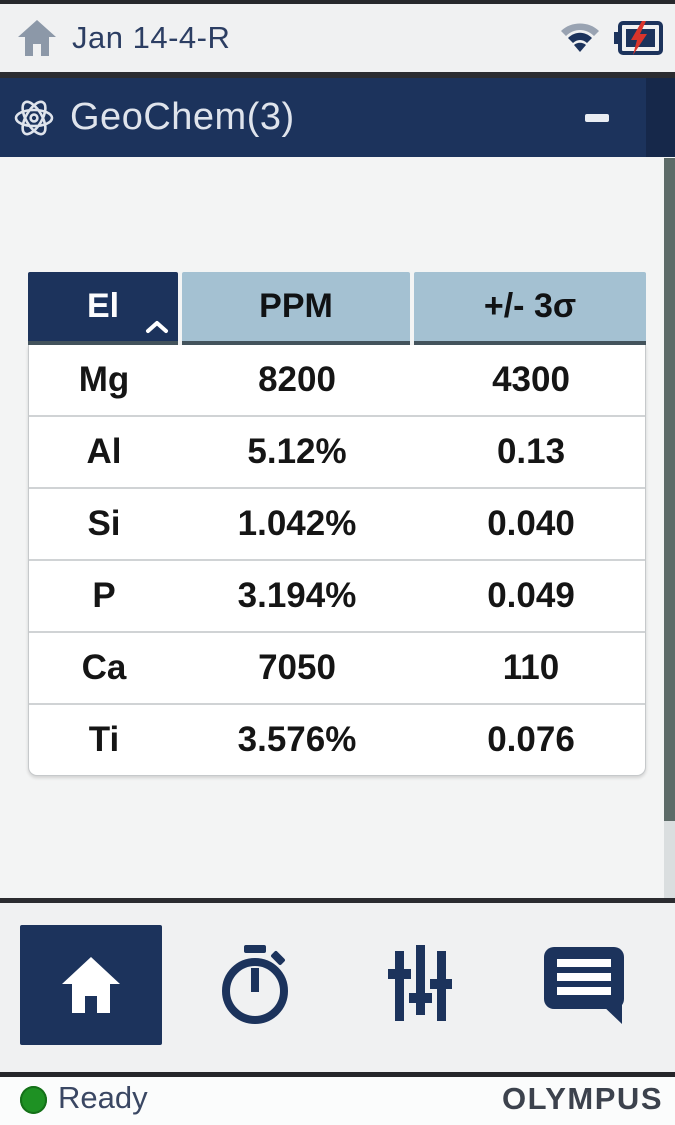 This screenshot has height=1125, width=675. I want to click on brand-logo: OLYMPUS, so click(582, 1098).